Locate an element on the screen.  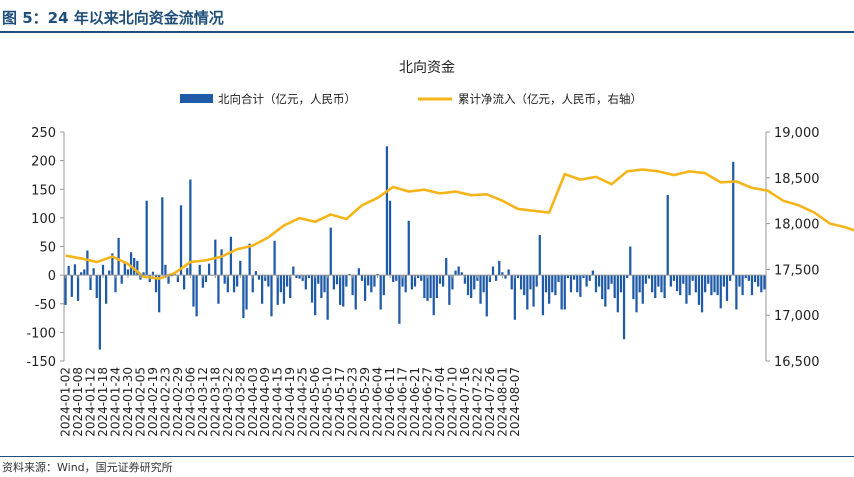
x-tick-label: 2024-07-16 is located at coordinates (465, 402).